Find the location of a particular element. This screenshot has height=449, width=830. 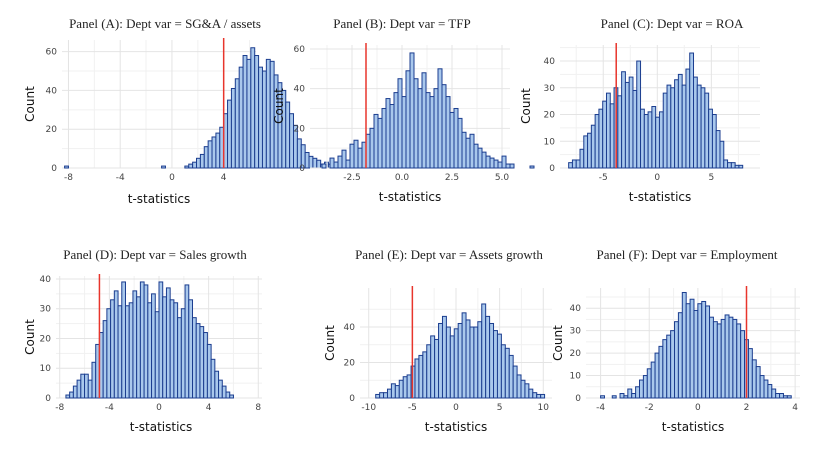

x-tick-label: -4 is located at coordinates (120, 178).